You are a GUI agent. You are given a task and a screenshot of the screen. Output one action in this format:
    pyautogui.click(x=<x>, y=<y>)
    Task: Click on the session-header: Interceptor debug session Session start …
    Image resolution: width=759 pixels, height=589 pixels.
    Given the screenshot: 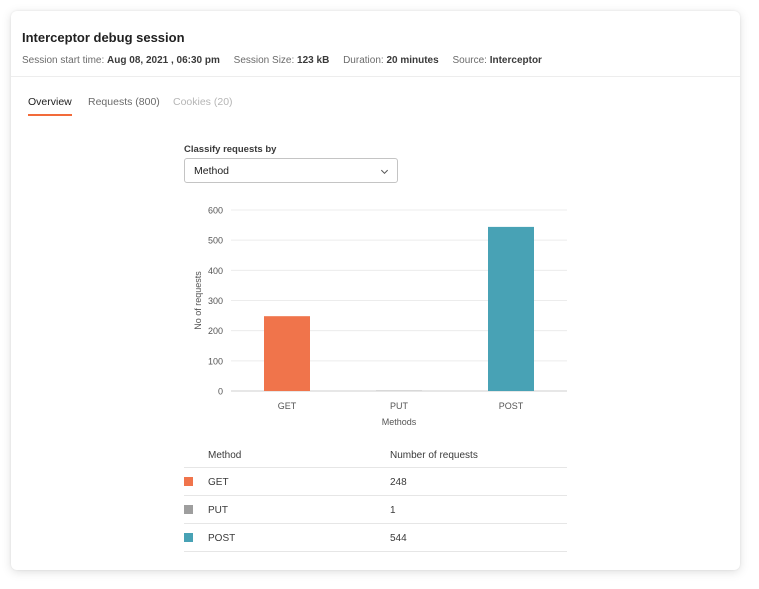 What is the action you would take?
    pyautogui.click(x=375, y=44)
    